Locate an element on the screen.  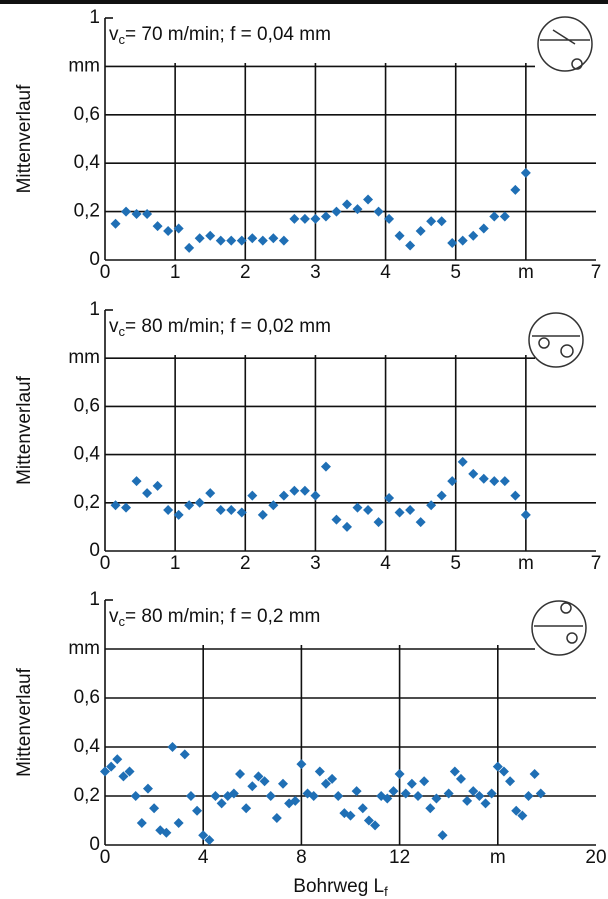
x-tick-label: 4 is located at coordinates (385, 563).